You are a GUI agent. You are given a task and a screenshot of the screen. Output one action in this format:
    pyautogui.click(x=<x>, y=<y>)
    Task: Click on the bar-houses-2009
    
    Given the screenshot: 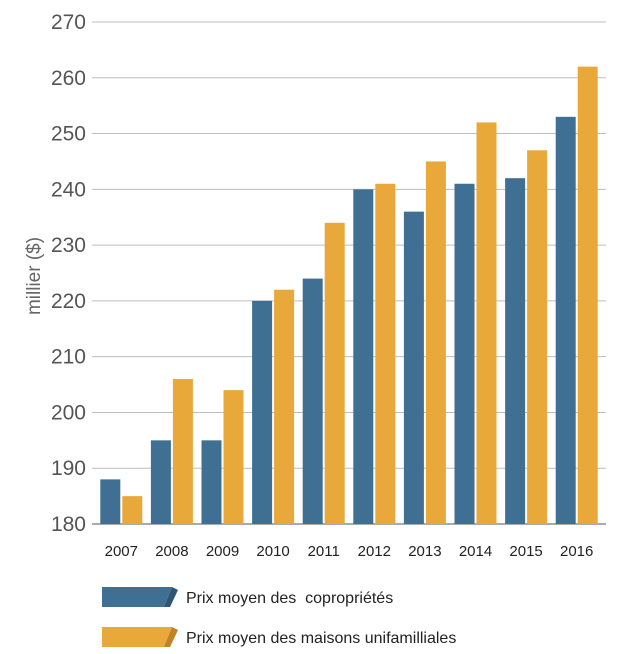 What is the action you would take?
    pyautogui.click(x=233, y=457)
    